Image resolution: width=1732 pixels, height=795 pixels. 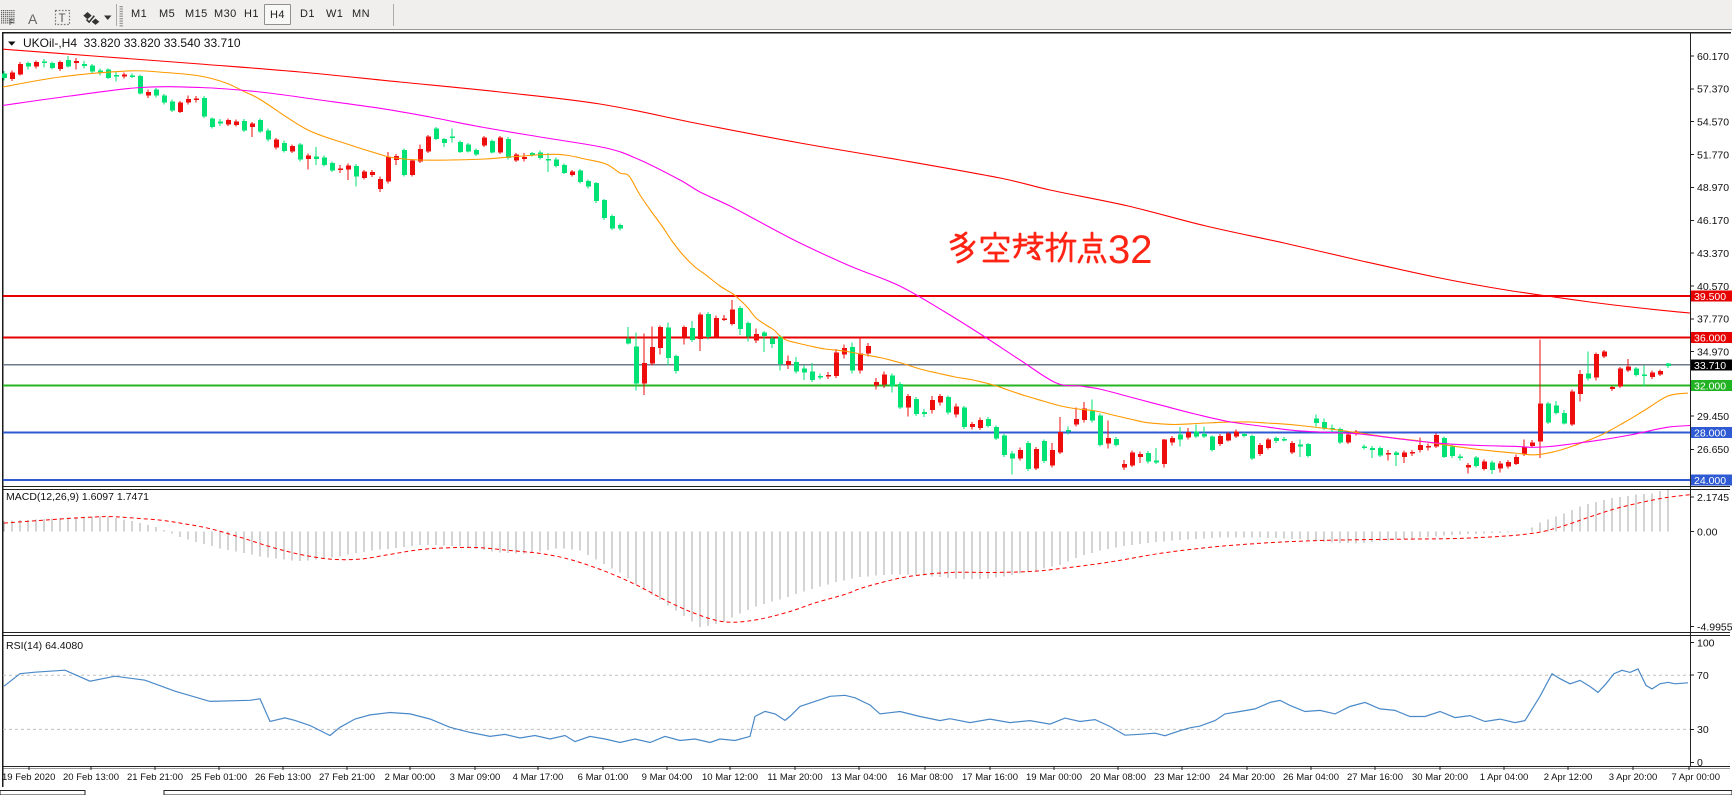 I want to click on svg-text: 13 Mar 04:00, so click(x=859, y=777).